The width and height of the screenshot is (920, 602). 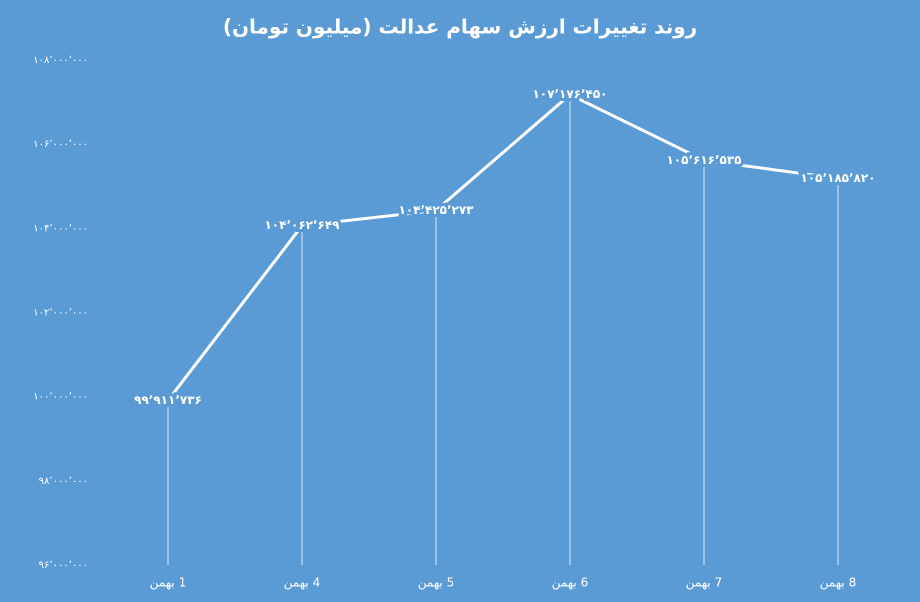 What do you see at coordinates (704, 583) in the screenshot?
I see `x-tick-label: 7 بهمن` at bounding box center [704, 583].